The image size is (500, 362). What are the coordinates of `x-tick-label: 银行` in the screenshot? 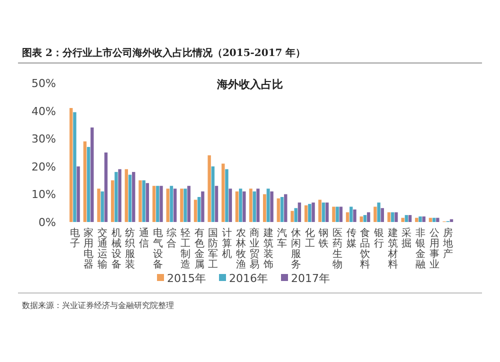 It's located at (378, 239).